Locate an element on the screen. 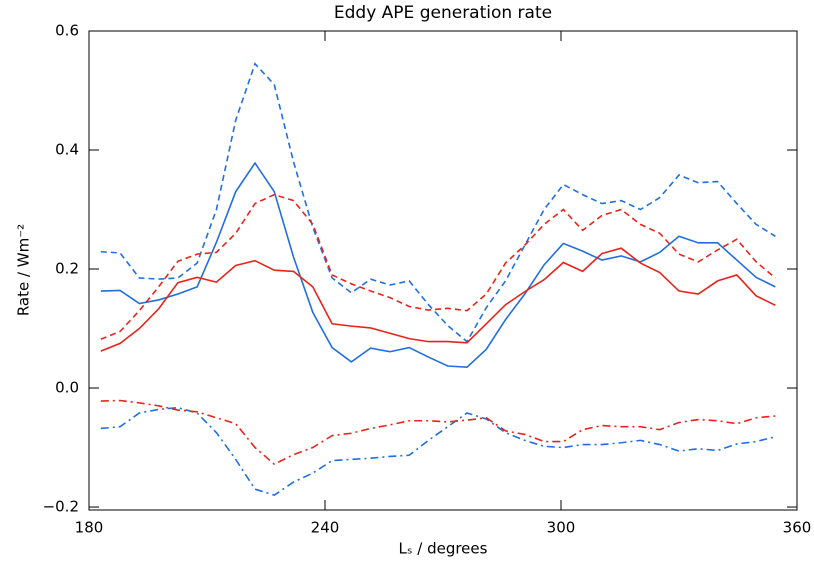 This screenshot has width=814, height=561. y-tick-label: 0.2 is located at coordinates (67, 269).